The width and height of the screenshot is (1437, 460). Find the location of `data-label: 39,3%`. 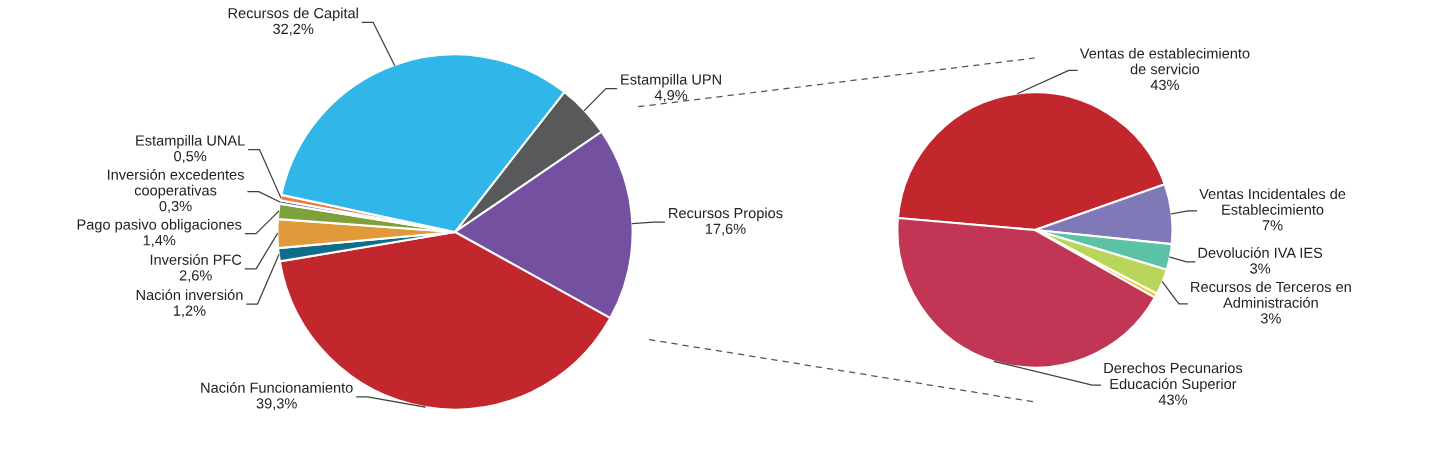

data-label: 39,3% is located at coordinates (276, 404).